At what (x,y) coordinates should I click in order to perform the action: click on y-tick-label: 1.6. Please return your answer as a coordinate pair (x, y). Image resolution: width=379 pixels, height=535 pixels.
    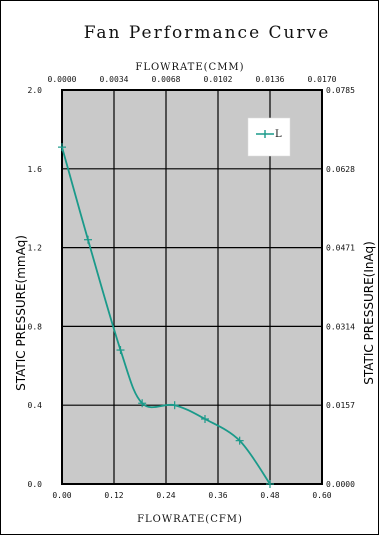
    Looking at the image, I should click on (35, 169).